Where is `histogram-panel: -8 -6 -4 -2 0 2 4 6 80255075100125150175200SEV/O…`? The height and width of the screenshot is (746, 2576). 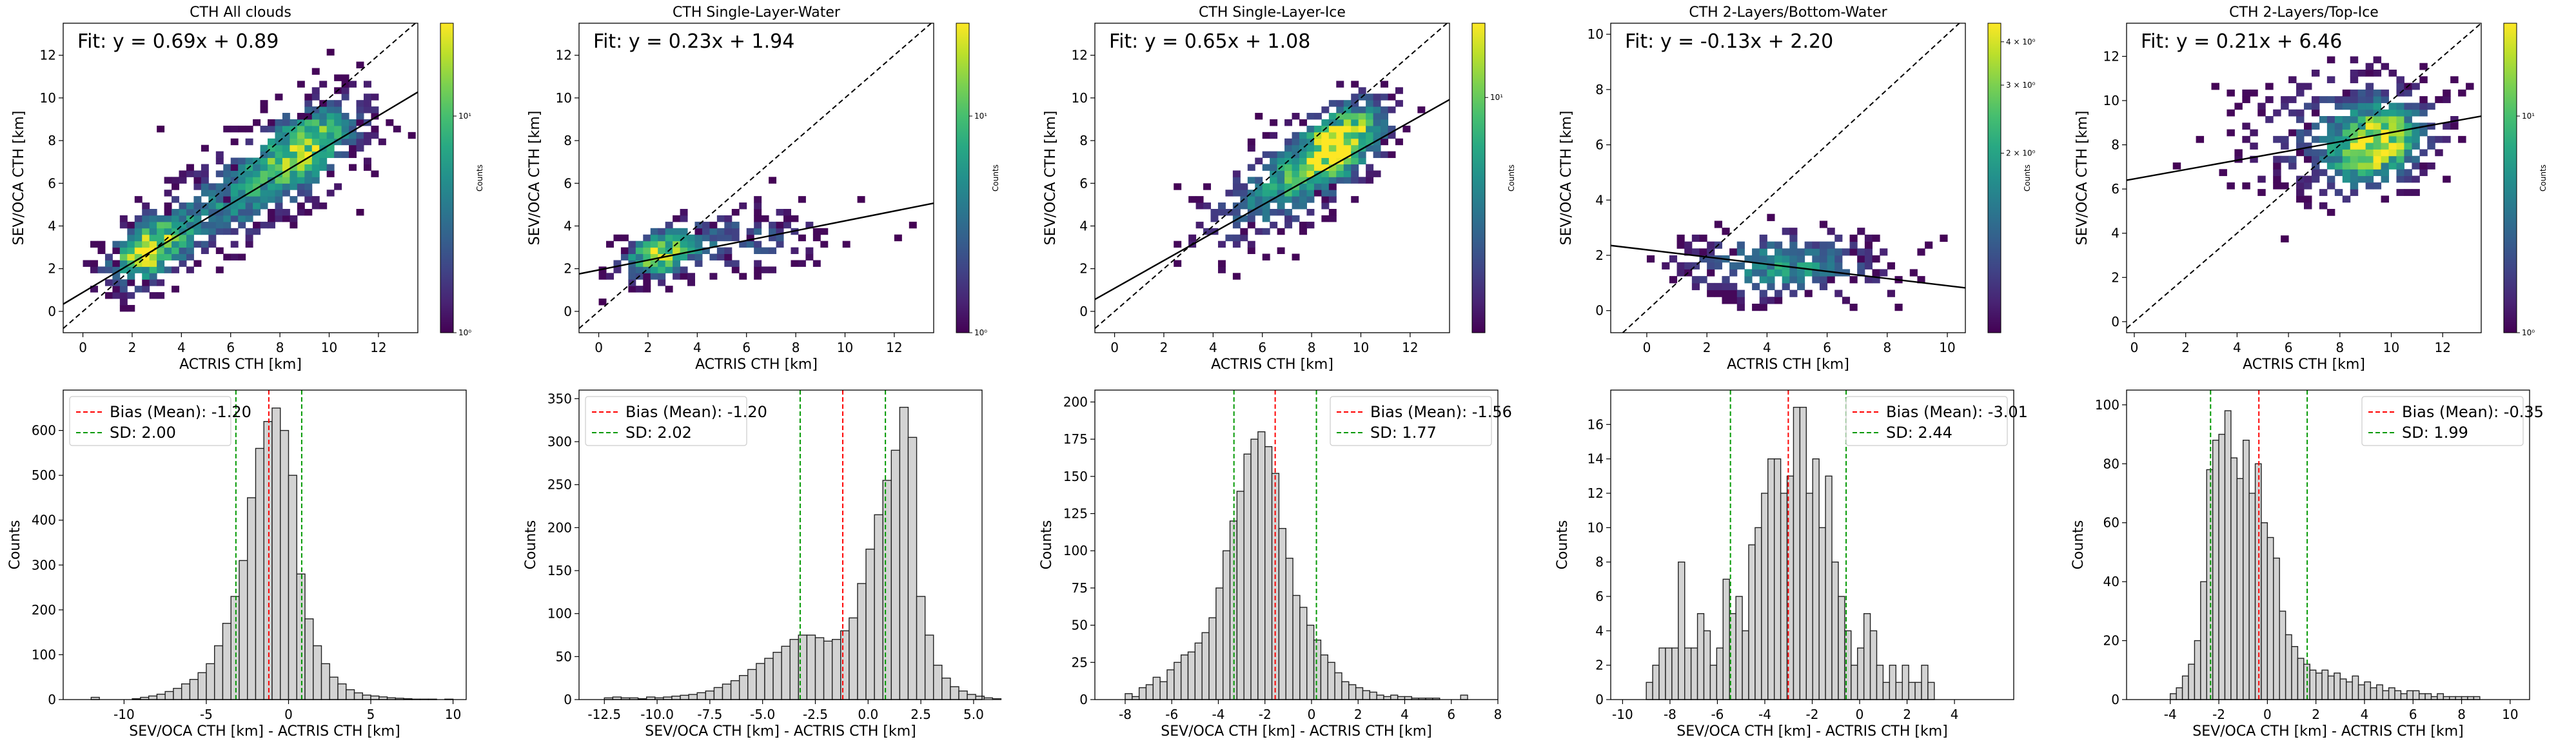 histogram-panel: -8 -6 -4 -2 0 2 4 6 80255075100125150175200SEV/O… is located at coordinates (1275, 564).